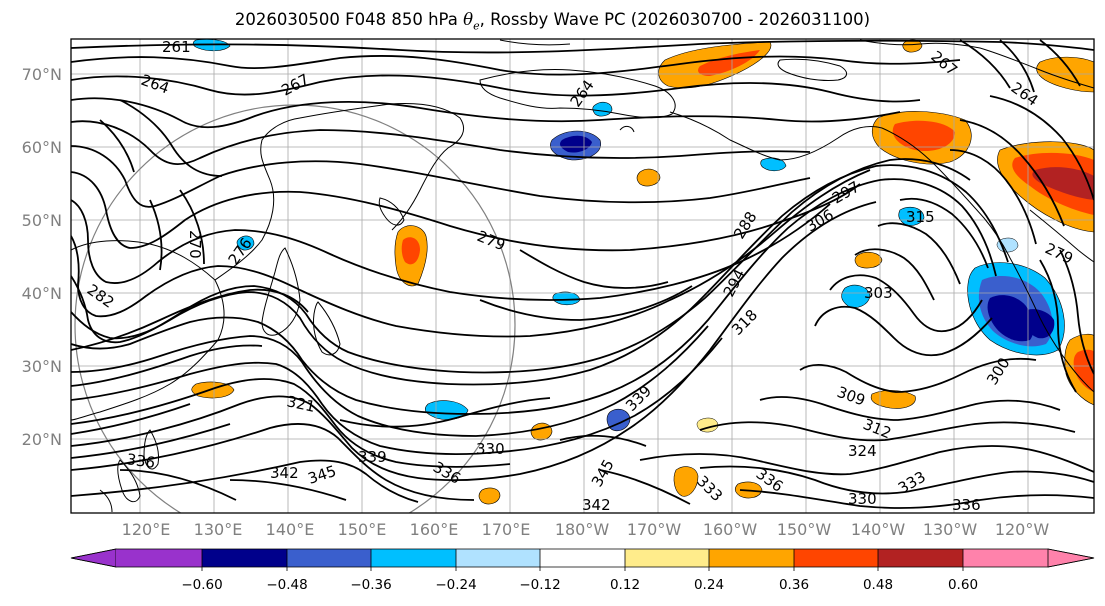 The height and width of the screenshot is (606, 1105). Describe the element at coordinates (370, 585) in the screenshot. I see `colorbar-tick: −0.36` at that location.